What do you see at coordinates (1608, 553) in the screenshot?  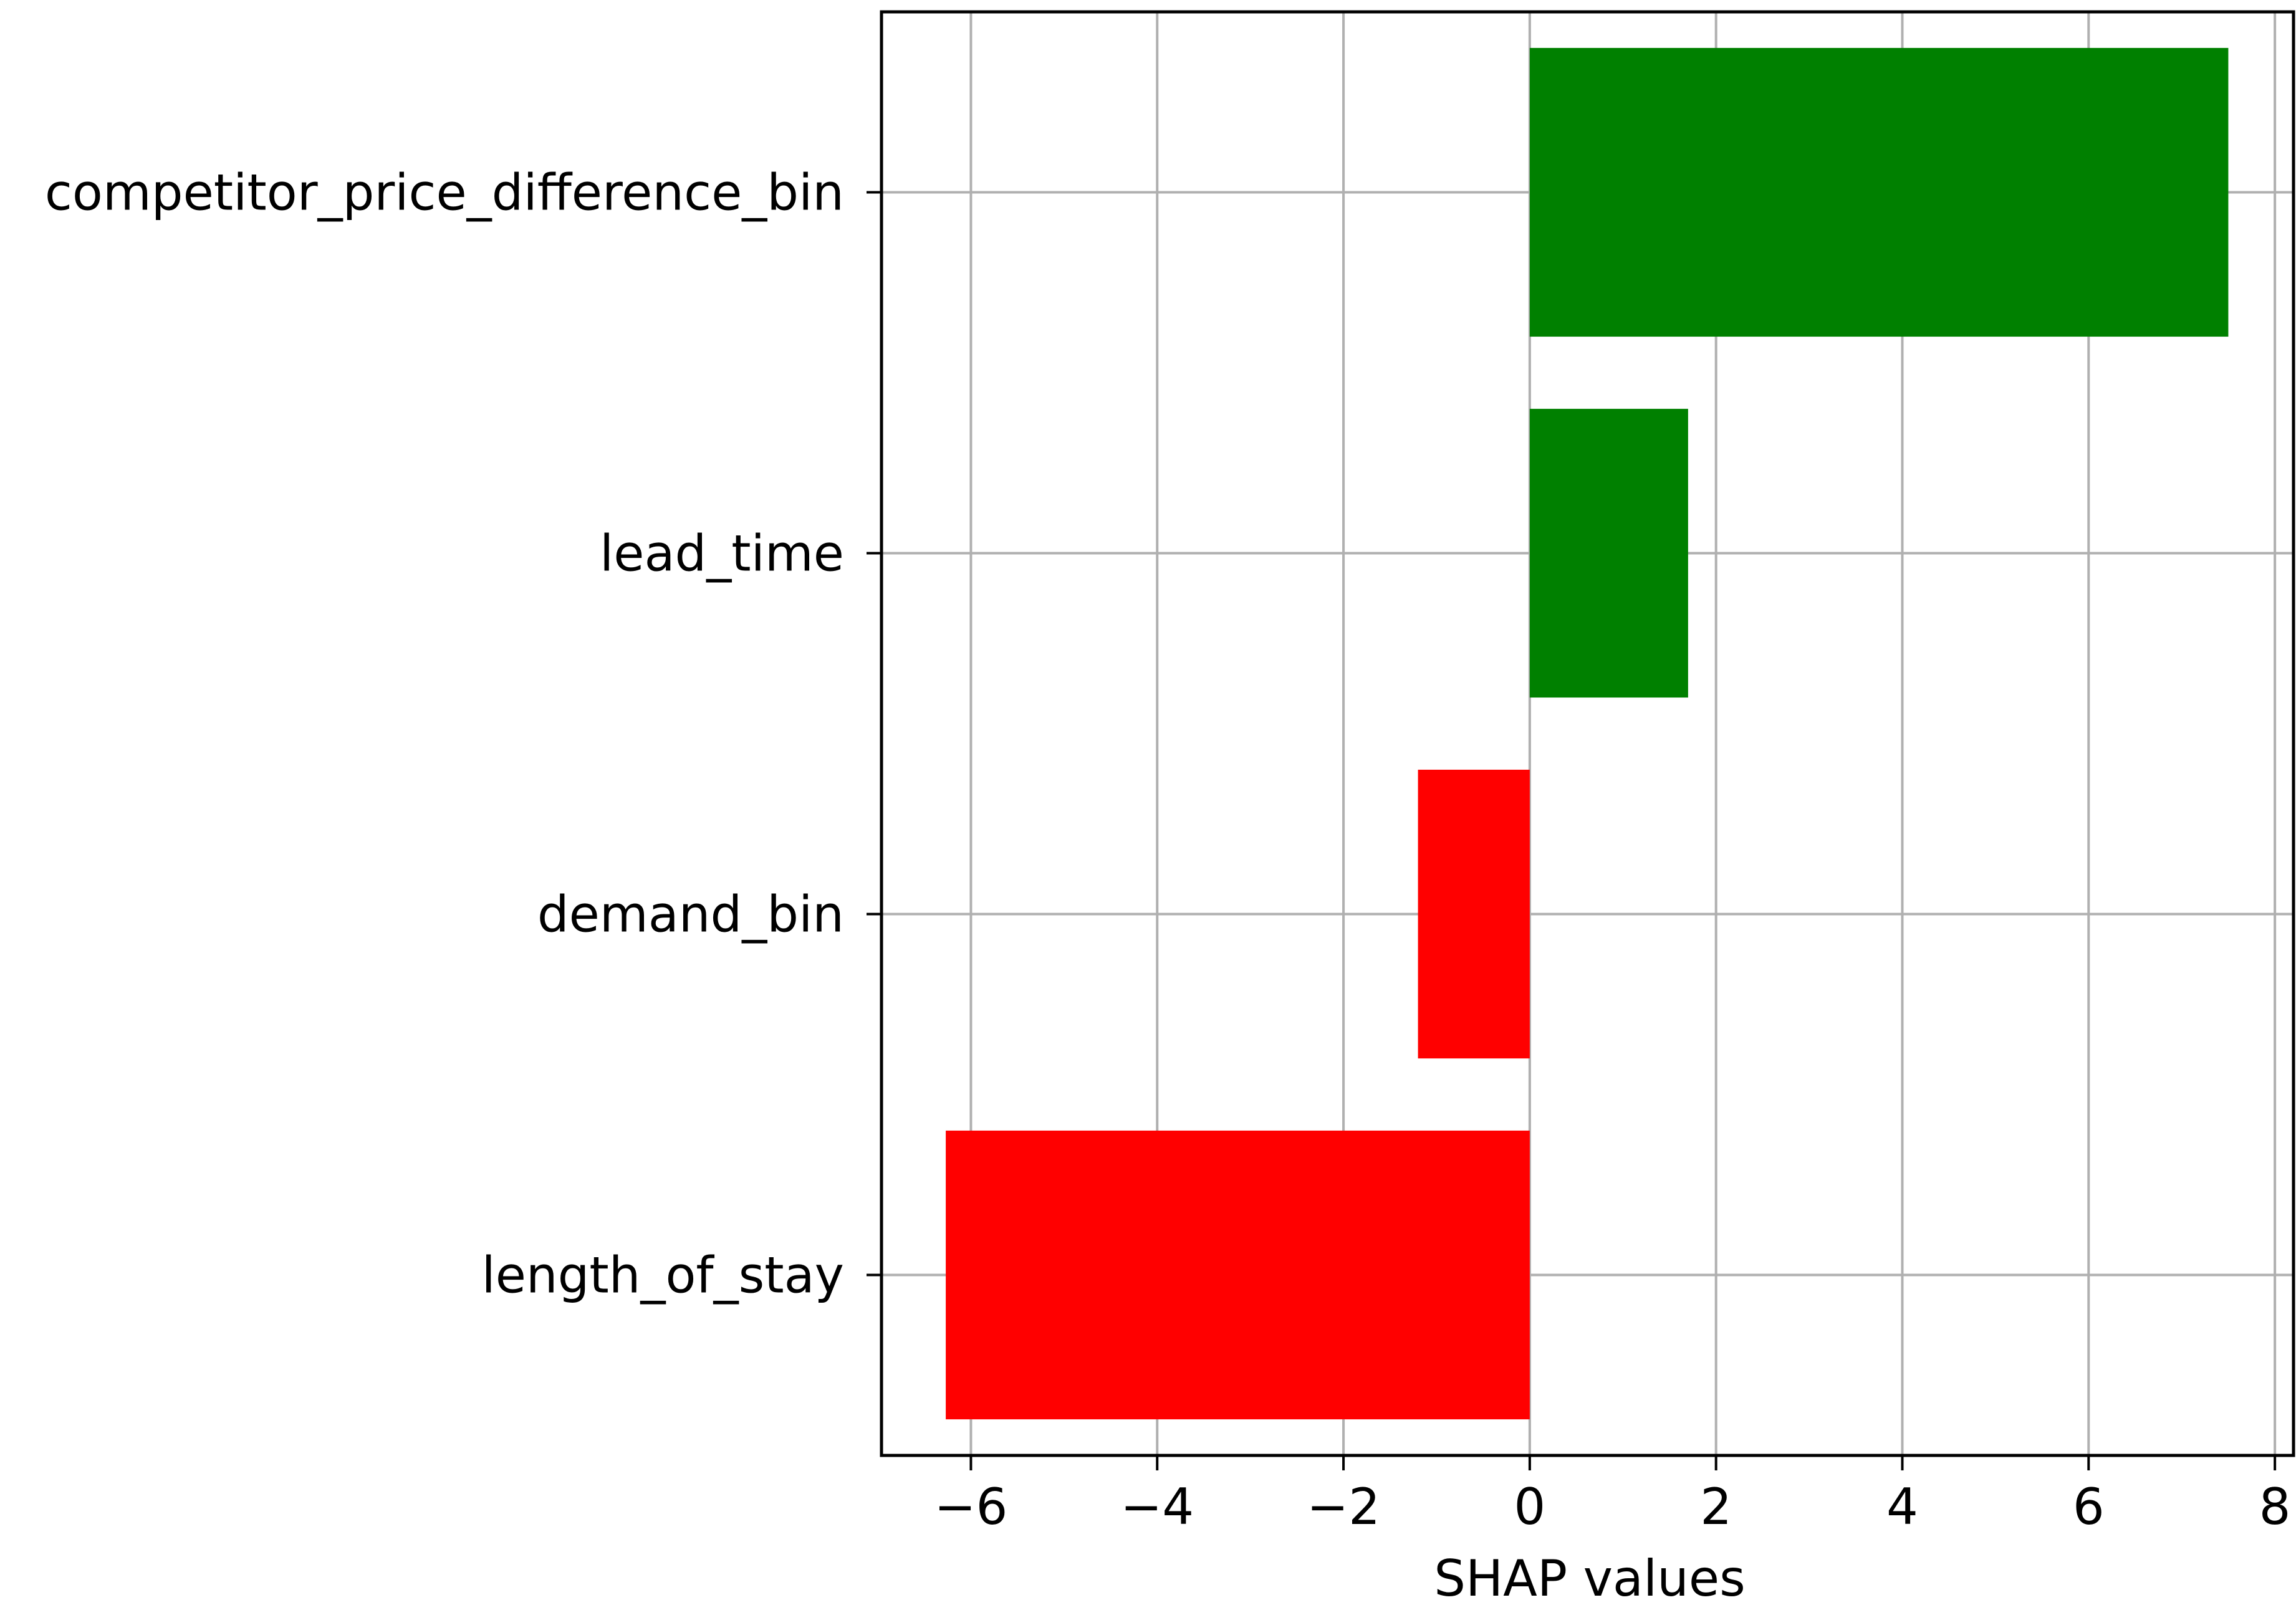 I see `bar-lead-time` at bounding box center [1608, 553].